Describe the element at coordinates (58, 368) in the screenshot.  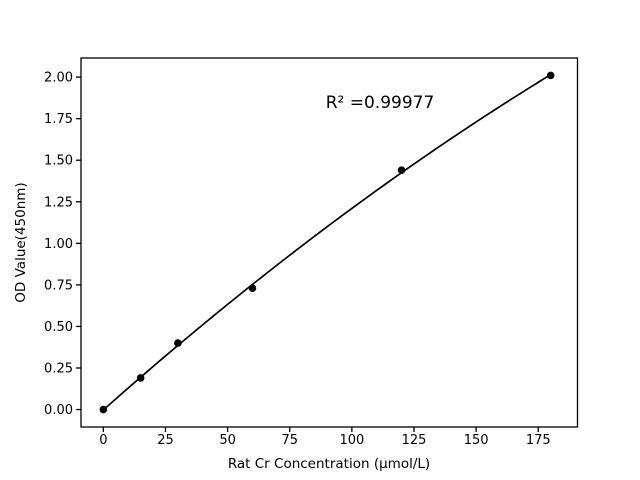
I see `y-tick-label: 0.25` at that location.